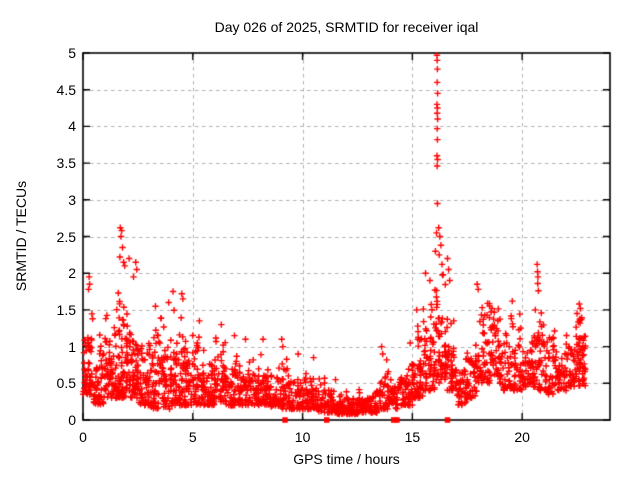 The image size is (640, 480). What do you see at coordinates (346, 459) in the screenshot?
I see `x-axis-label: GPS time / hours` at bounding box center [346, 459].